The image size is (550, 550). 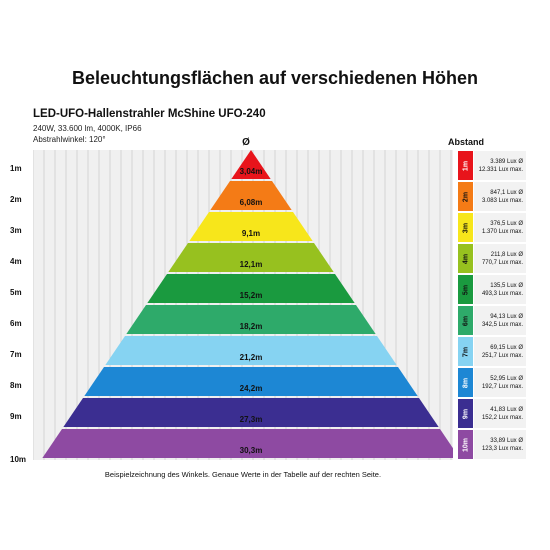 What do you see at coordinates (502, 263) in the screenshot?
I see `lux-maximum: 770,7 Lux max.` at bounding box center [502, 263].